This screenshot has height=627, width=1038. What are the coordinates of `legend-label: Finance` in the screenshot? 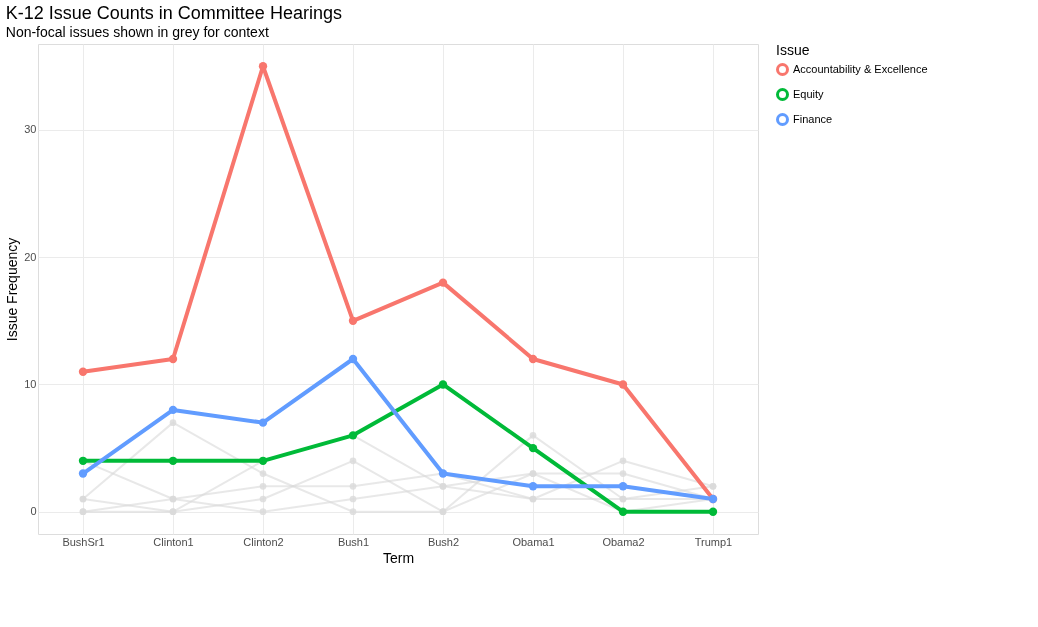 It's located at (813, 118).